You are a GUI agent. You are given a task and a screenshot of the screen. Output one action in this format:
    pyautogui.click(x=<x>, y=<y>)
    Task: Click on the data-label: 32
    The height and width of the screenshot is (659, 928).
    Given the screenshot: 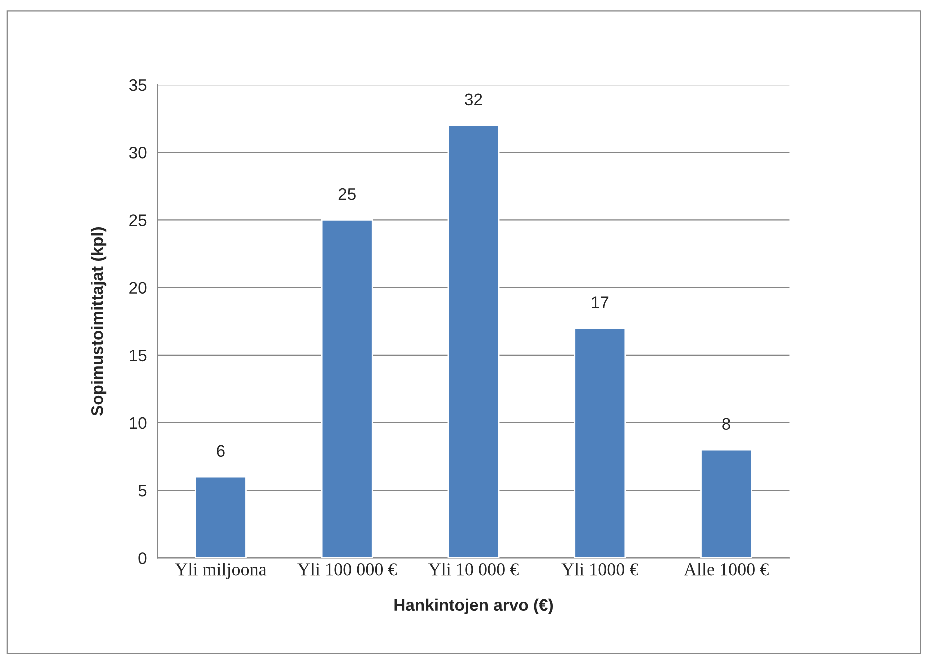 What is the action you would take?
    pyautogui.click(x=473, y=100)
    